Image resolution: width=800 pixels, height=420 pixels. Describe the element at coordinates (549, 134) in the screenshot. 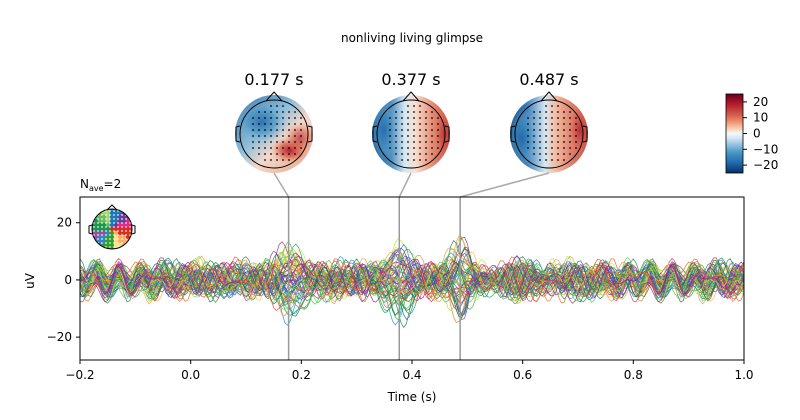

I see `topomap-3-head-outline` at that location.